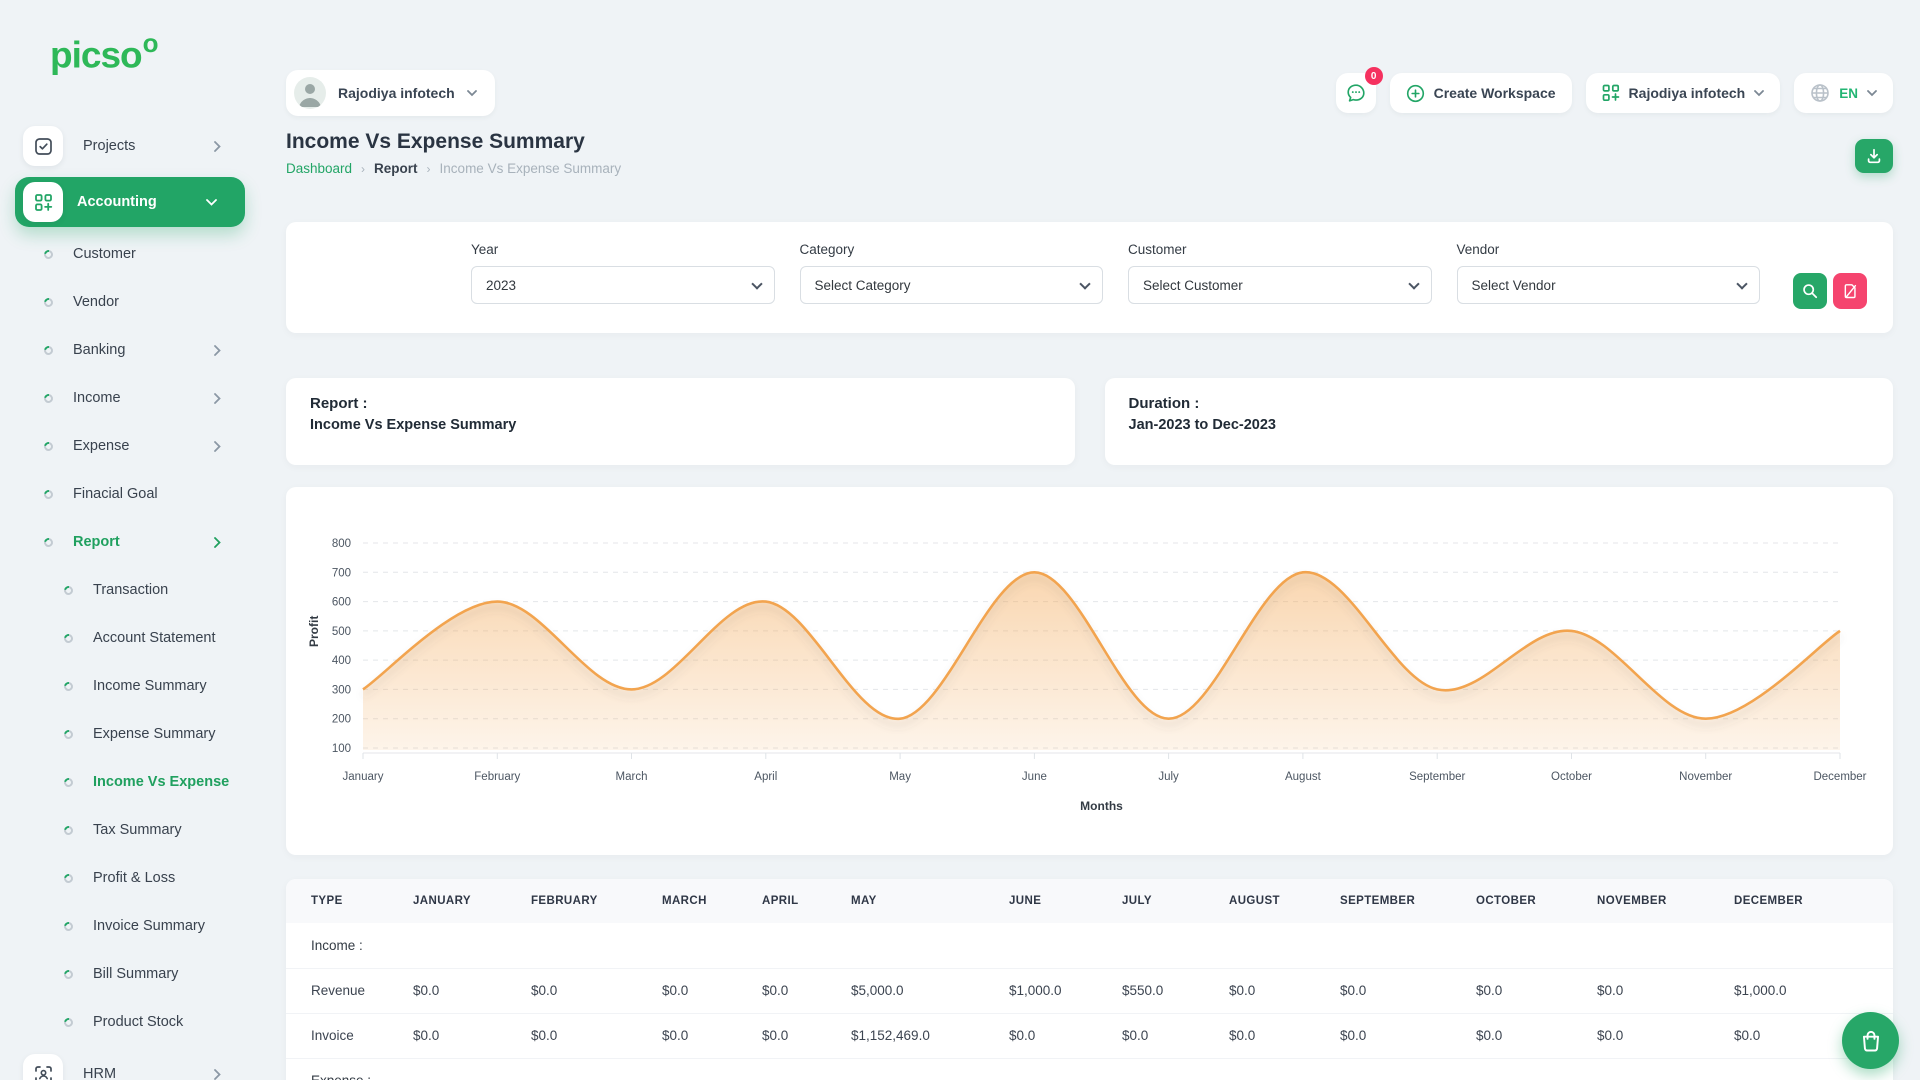 The width and height of the screenshot is (1920, 1080). Describe the element at coordinates (1284, 901) in the screenshot. I see `column-header: AUGUST` at that location.